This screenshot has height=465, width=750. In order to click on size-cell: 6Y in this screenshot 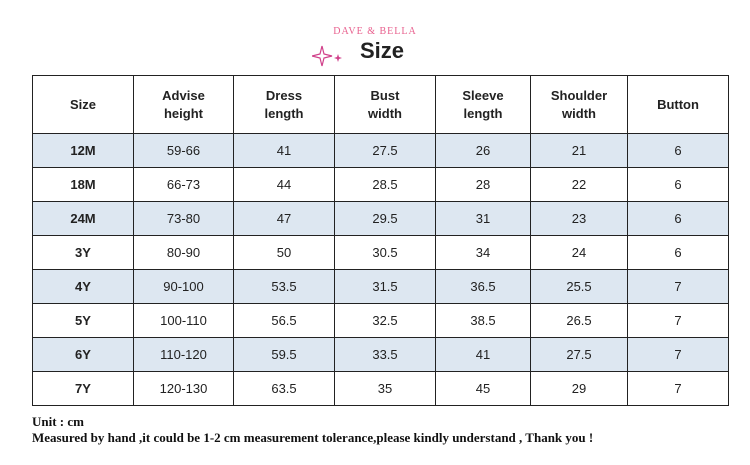, I will do `click(83, 354)`.